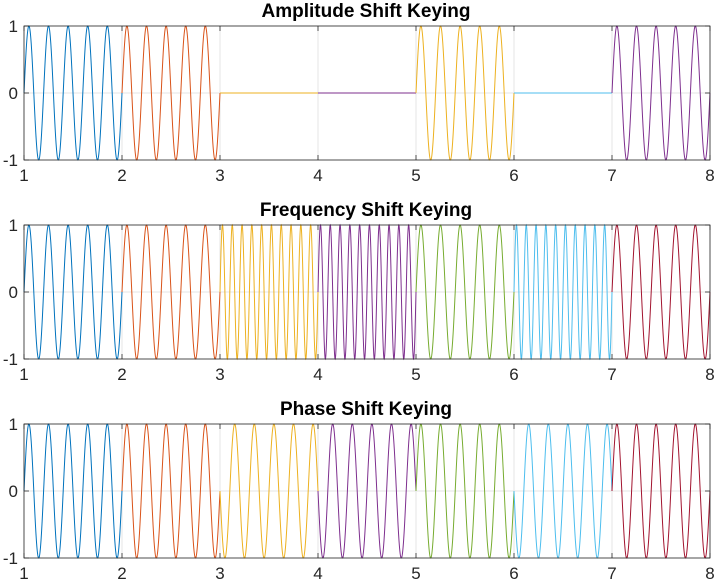 The width and height of the screenshot is (717, 585). I want to click on fsk-ytick-label-1: 0, so click(13, 292).